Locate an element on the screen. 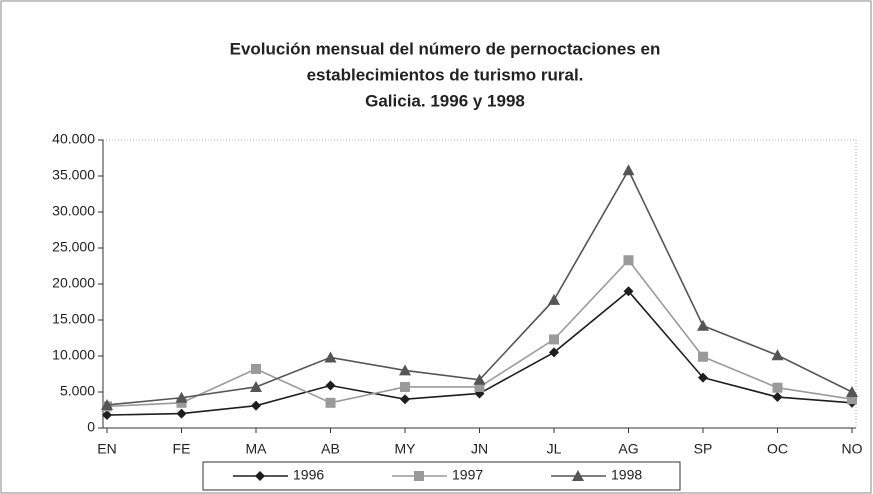  y-tick-label: 10.000 is located at coordinates (73, 355).